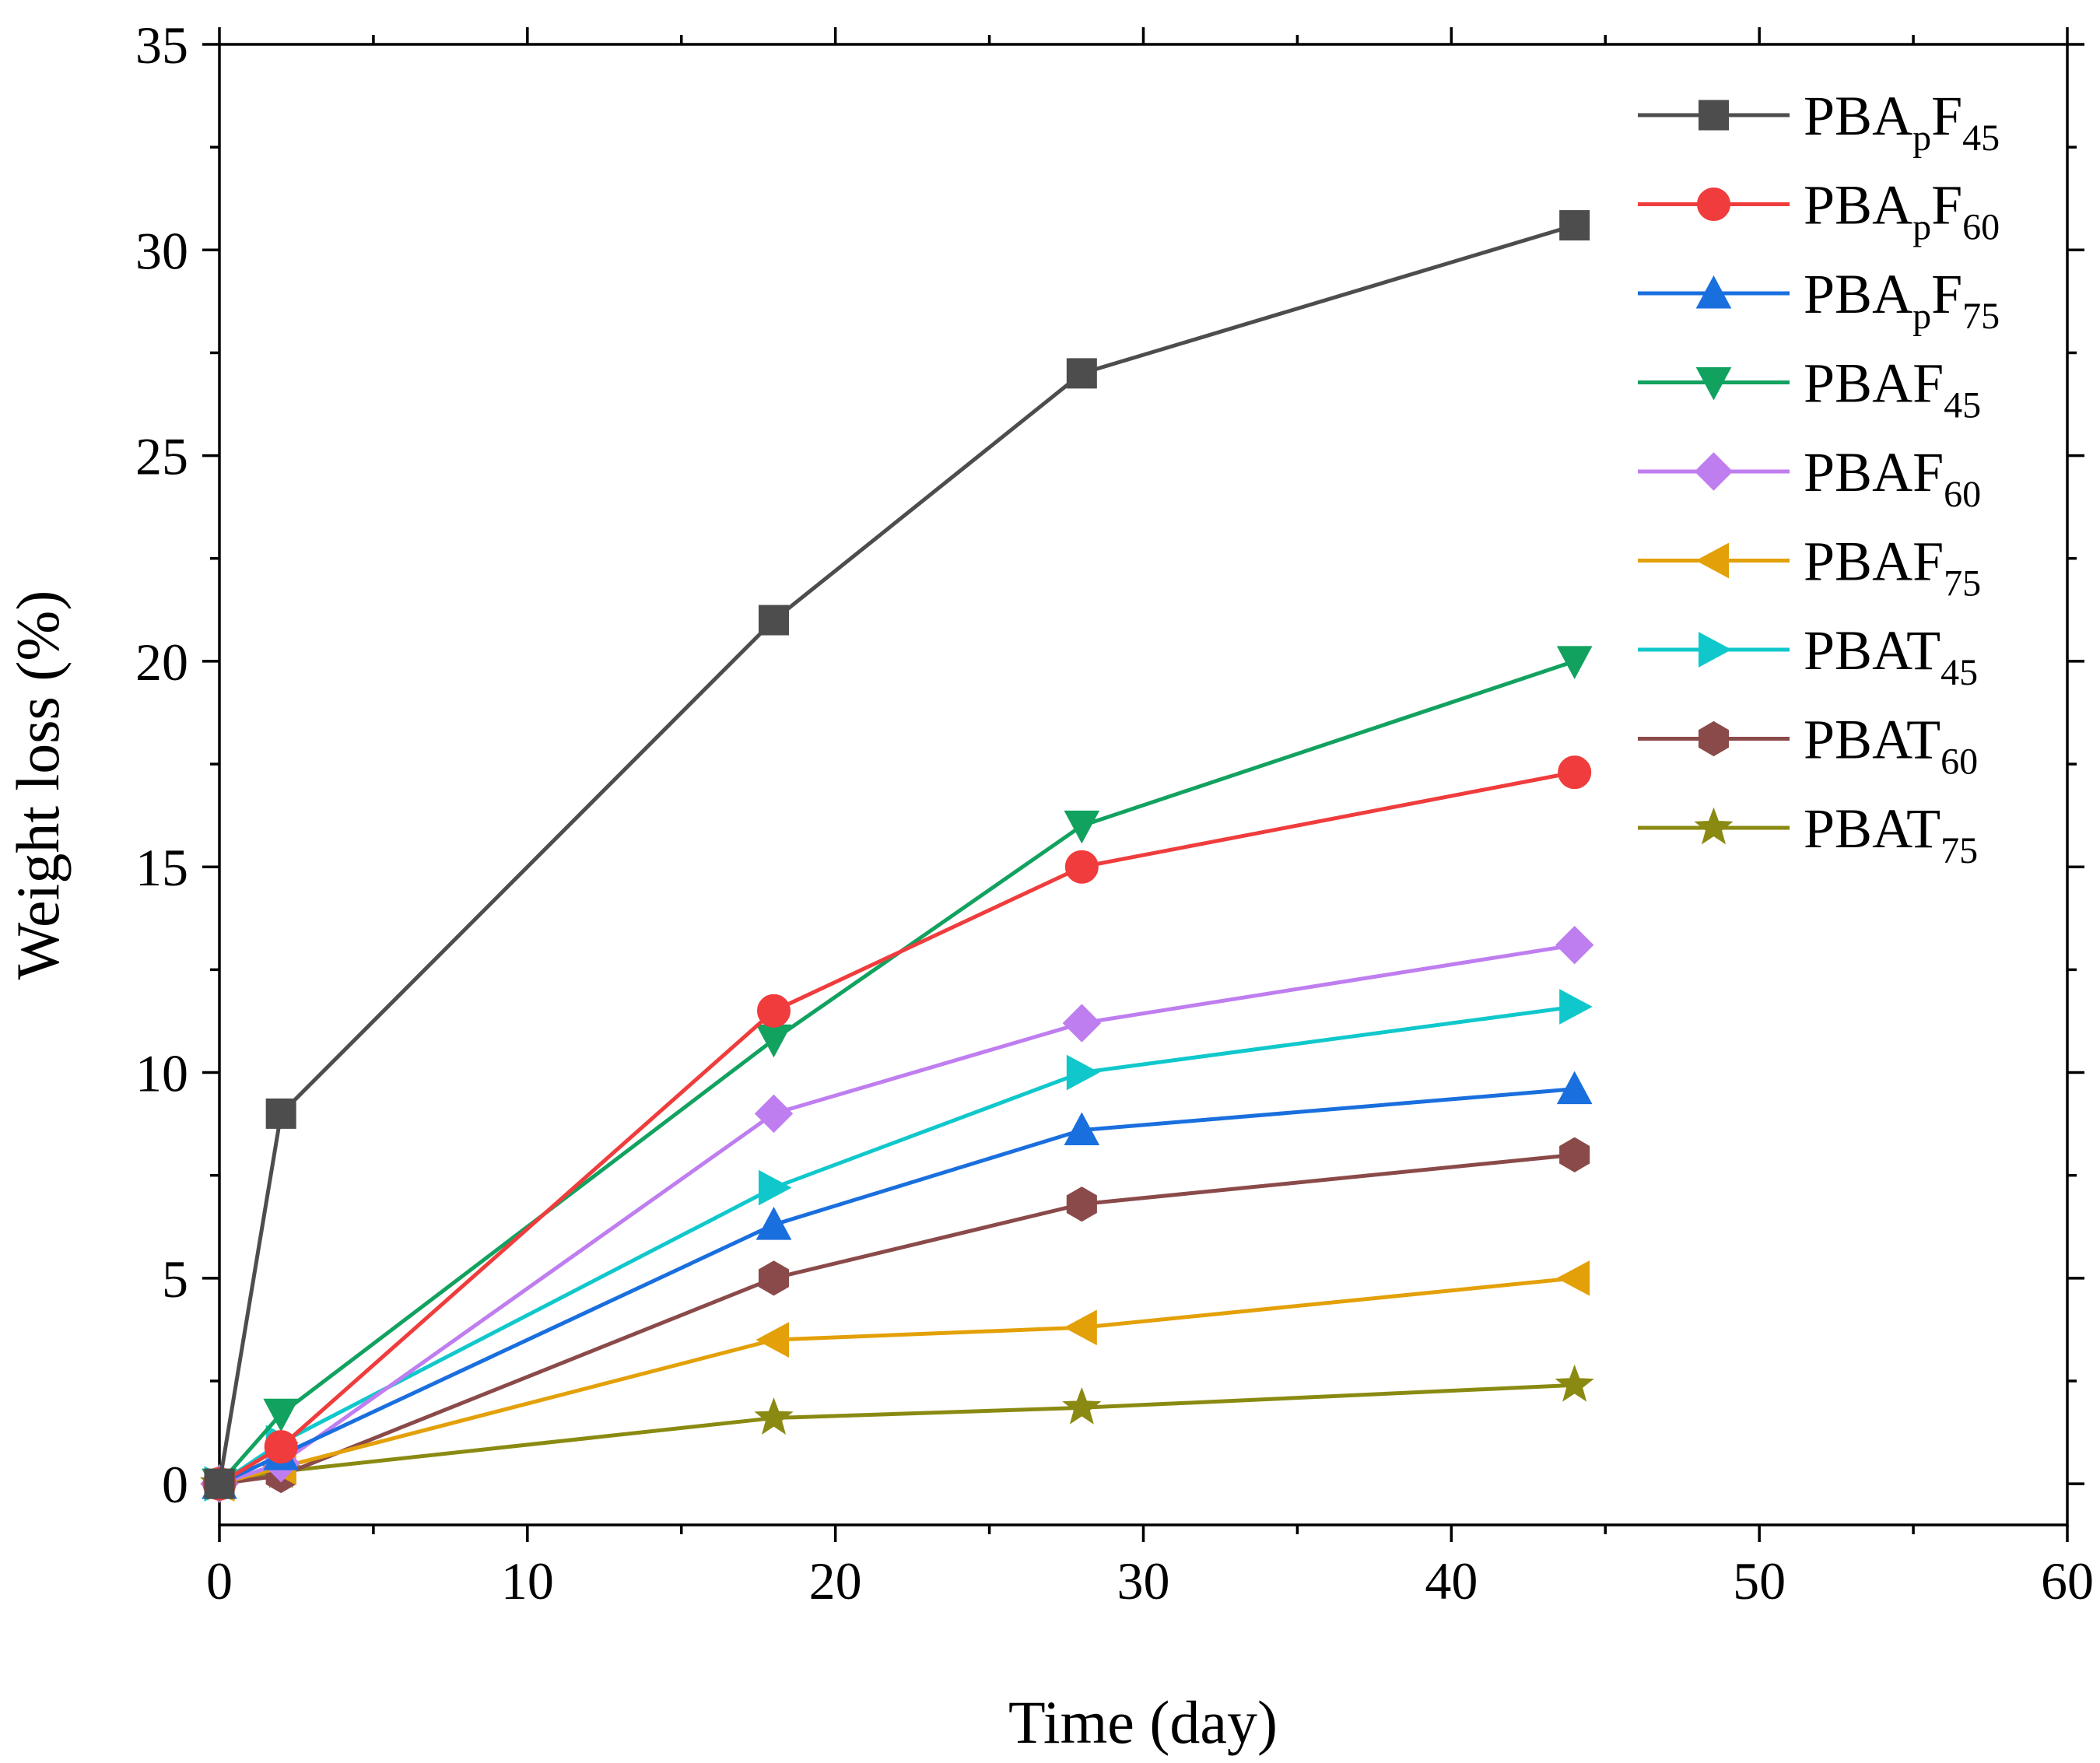 The image size is (2100, 1763). Describe the element at coordinates (1902, 300) in the screenshot. I see `legend-label: PBApF75` at that location.